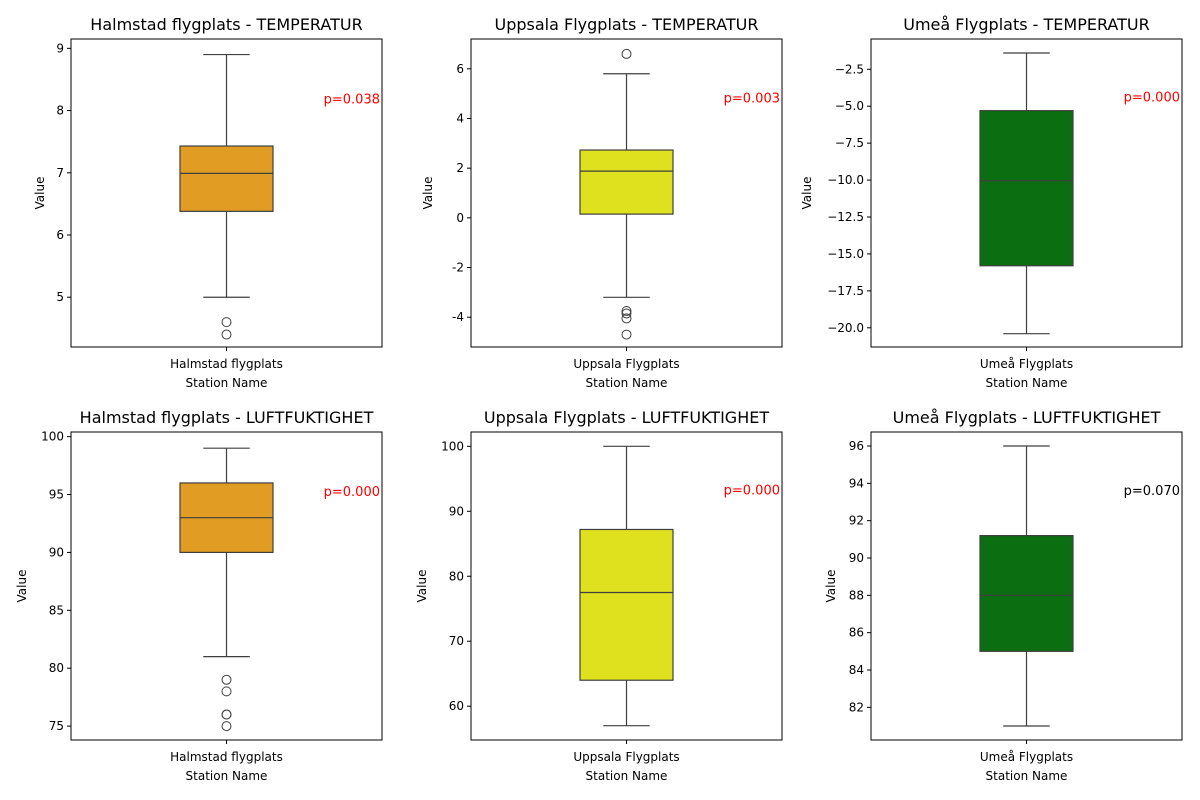  I want to click on y-tick-label: 92, so click(856, 521).